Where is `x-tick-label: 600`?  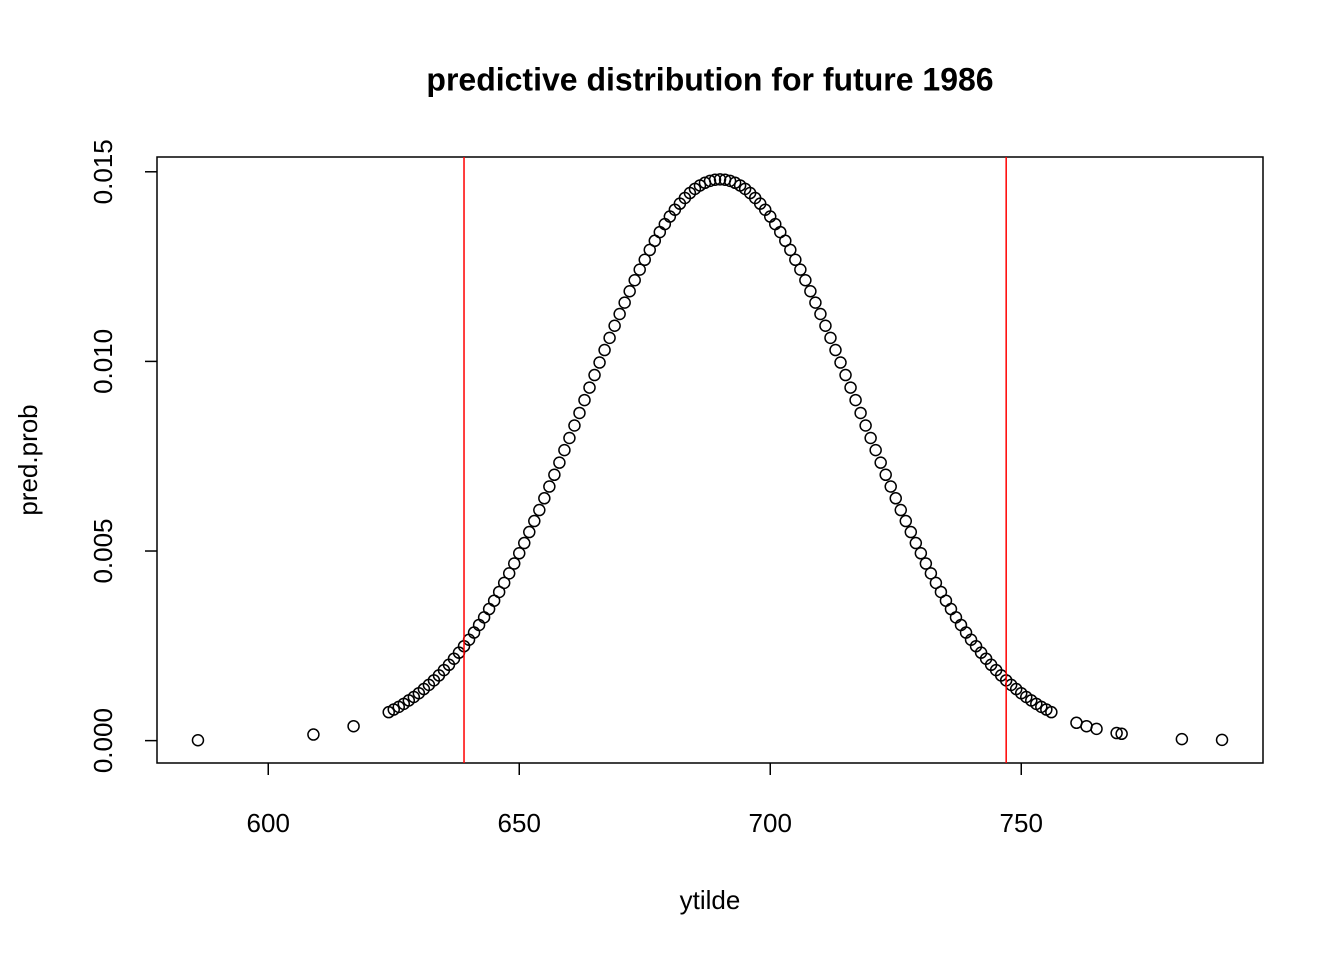 x-tick-label: 600 is located at coordinates (268, 823).